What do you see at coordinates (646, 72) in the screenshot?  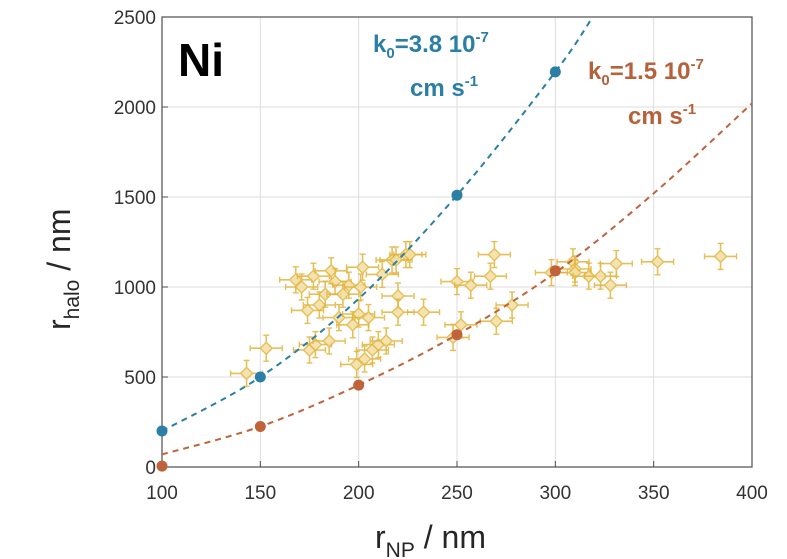 I see `orange-annotation-line1: k0=1.5 10-7` at bounding box center [646, 72].